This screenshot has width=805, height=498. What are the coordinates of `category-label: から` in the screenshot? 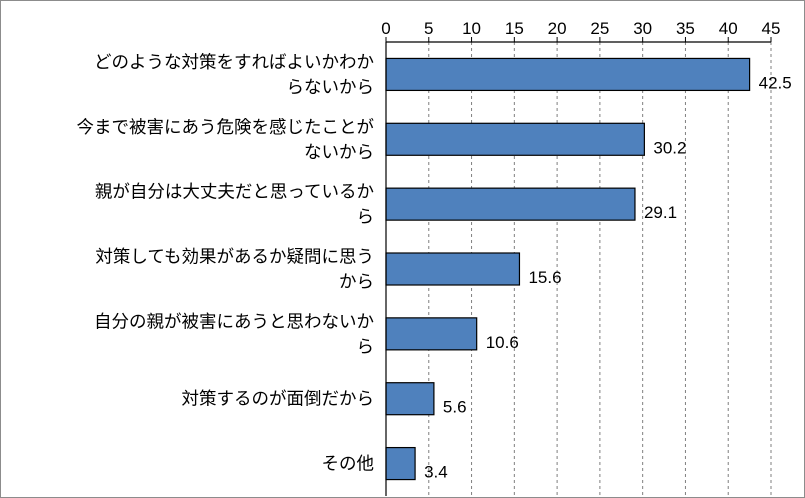 It's located at (356, 283).